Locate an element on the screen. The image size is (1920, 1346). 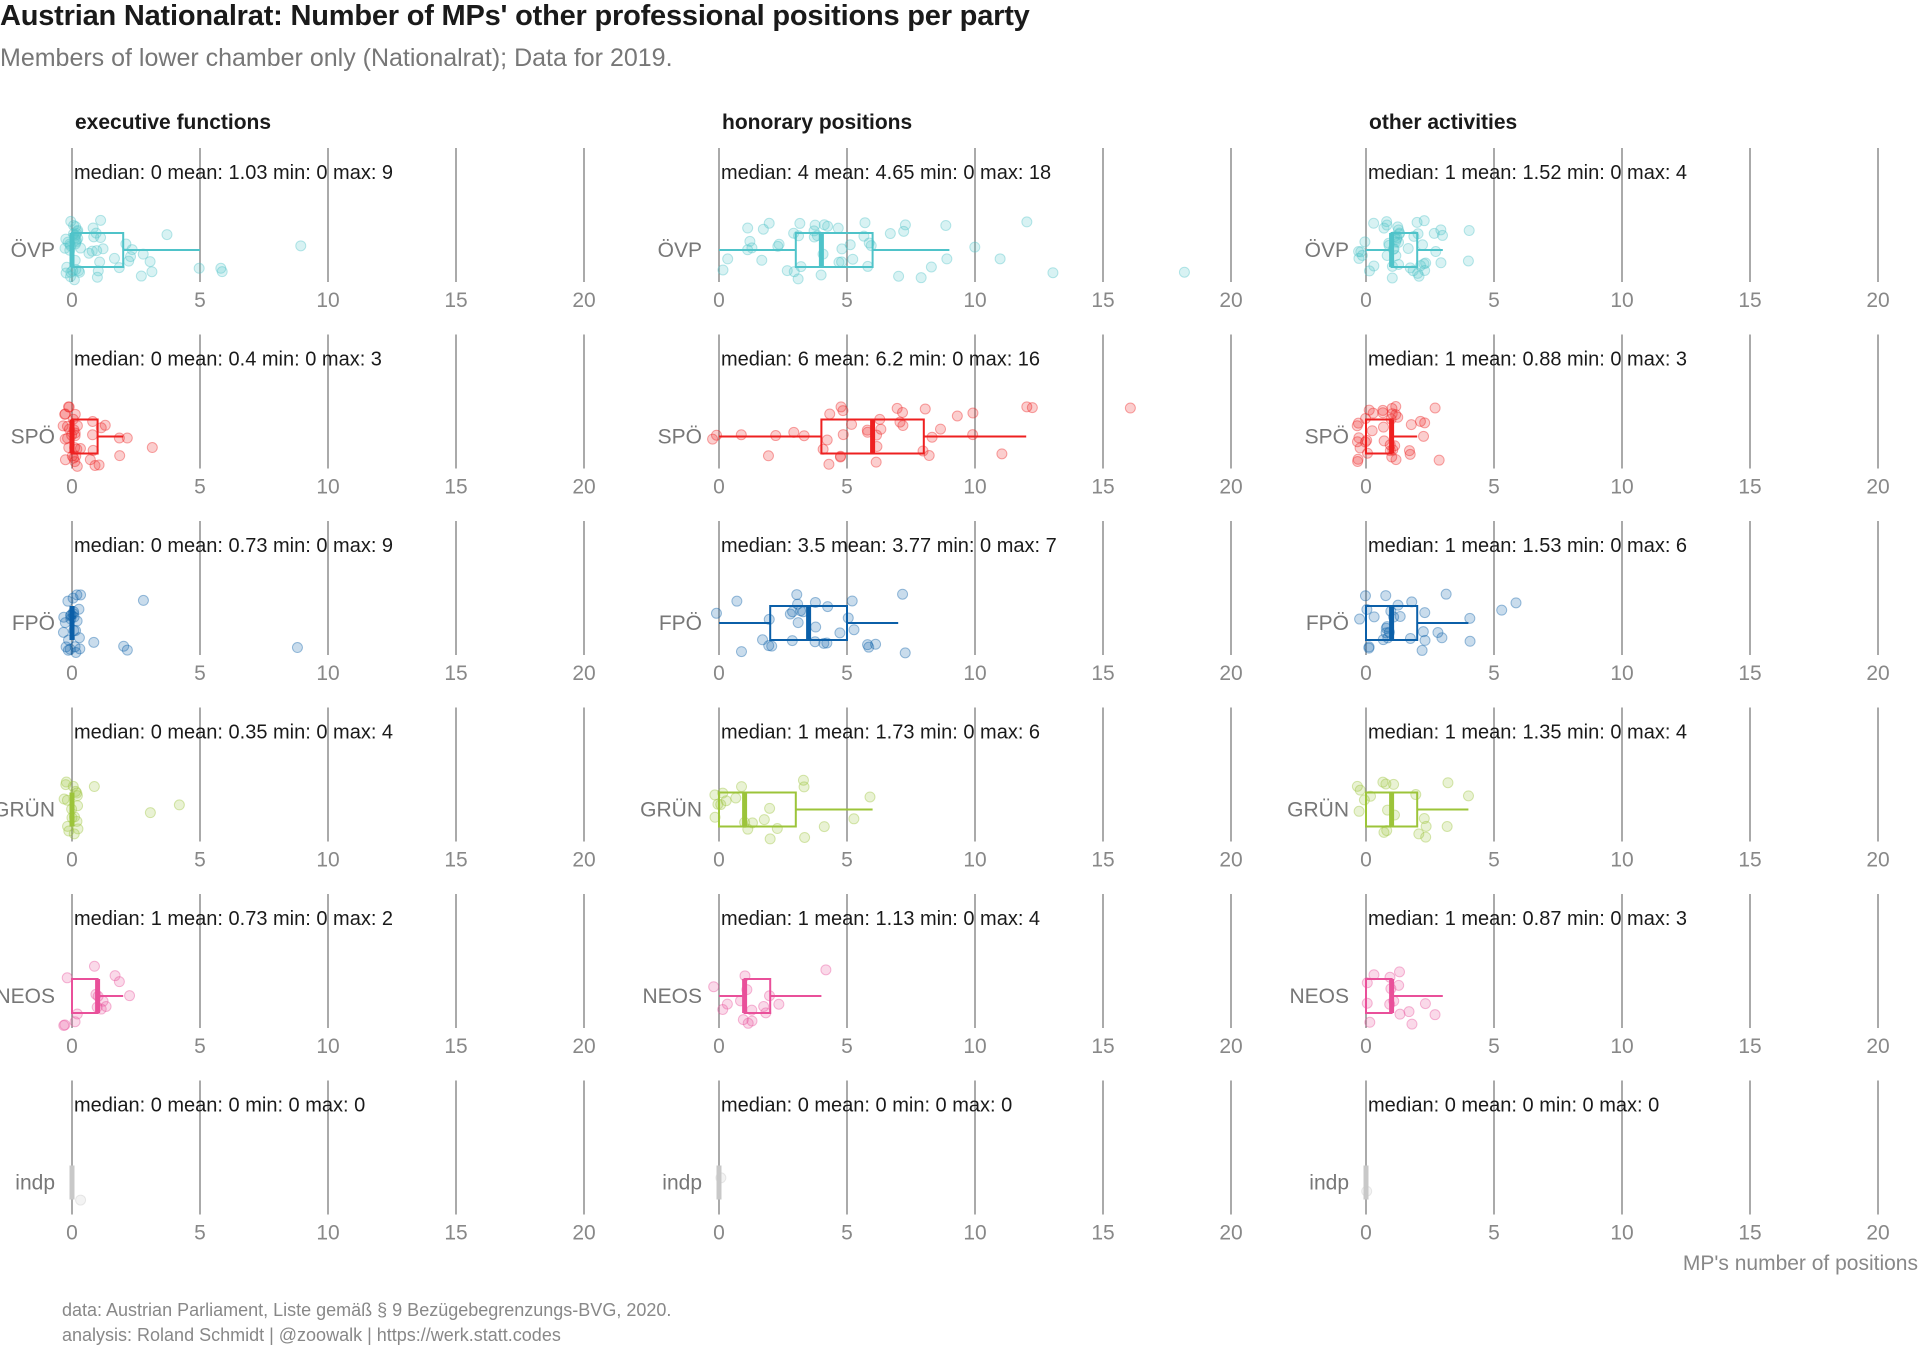
iqr-box is located at coordinates (757, 809).